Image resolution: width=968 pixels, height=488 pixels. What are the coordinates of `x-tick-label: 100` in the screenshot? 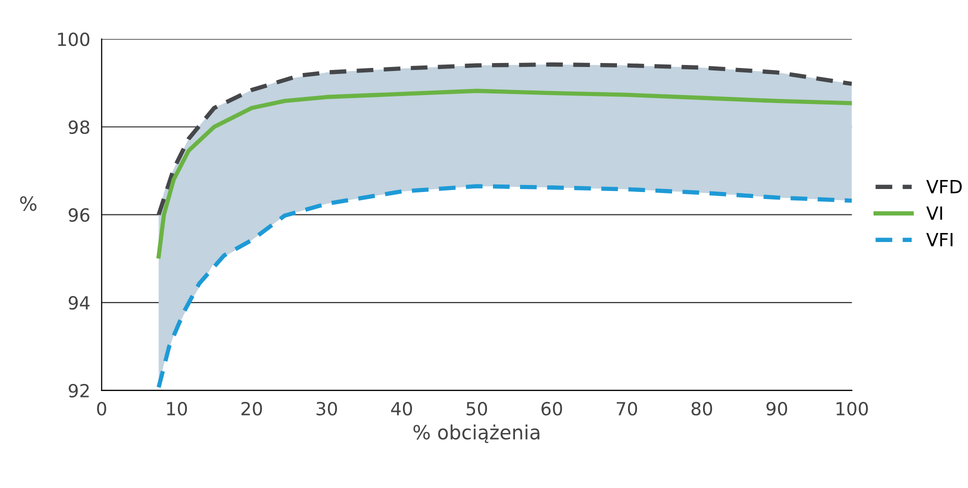 It's located at (852, 409).